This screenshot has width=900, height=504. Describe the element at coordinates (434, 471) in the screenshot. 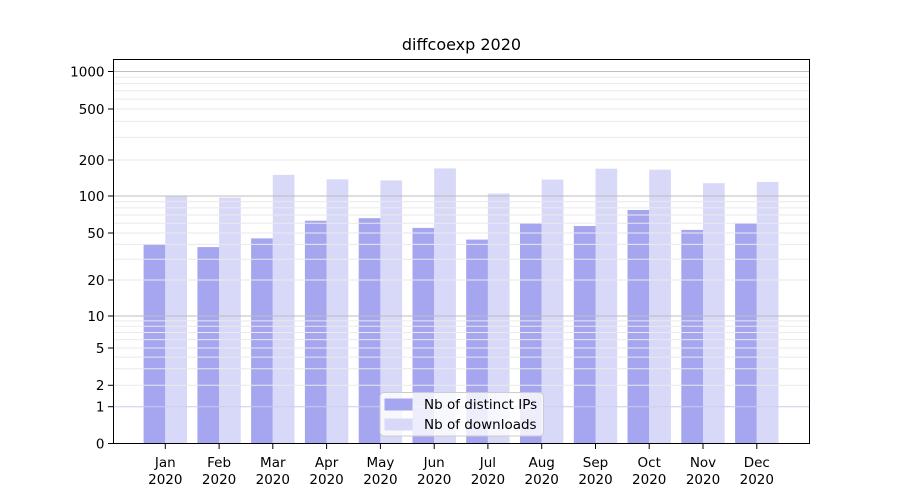

I see `x-tick-label-Jun: Jun 2020` at that location.